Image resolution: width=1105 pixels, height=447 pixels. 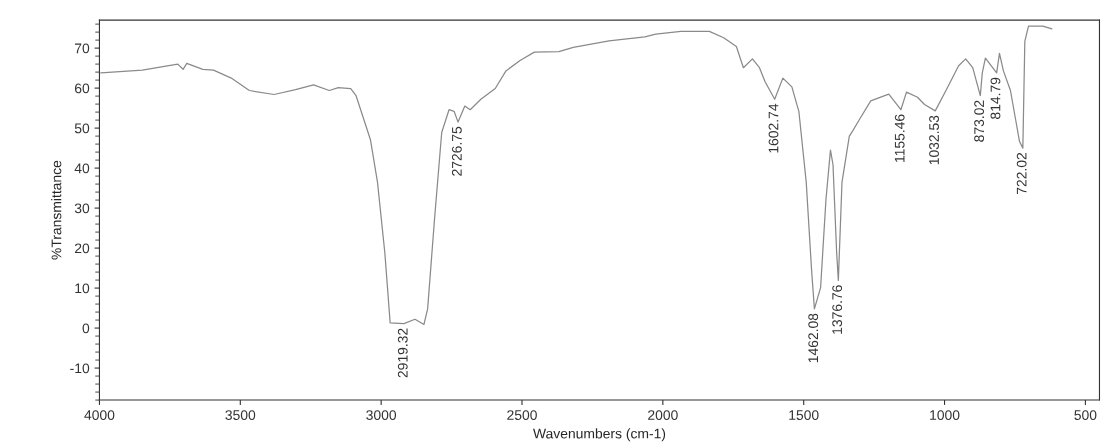 What do you see at coordinates (899, 138) in the screenshot?
I see `annotation: 1155.46` at bounding box center [899, 138].